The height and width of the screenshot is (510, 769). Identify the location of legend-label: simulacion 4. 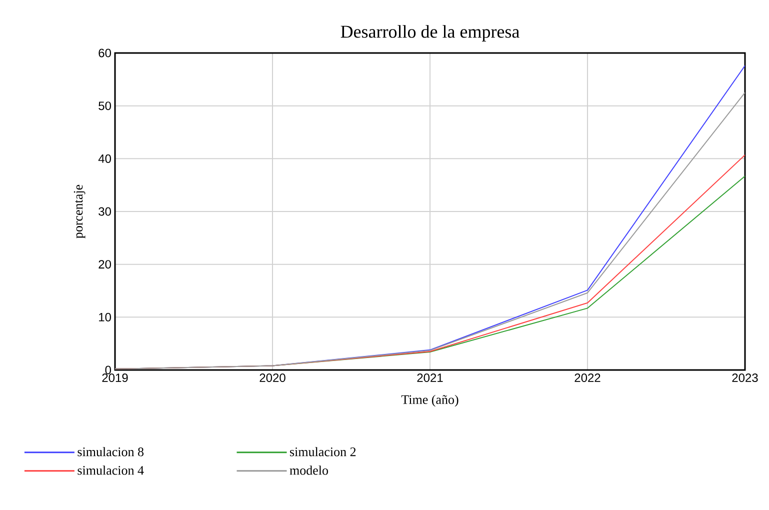
(111, 470).